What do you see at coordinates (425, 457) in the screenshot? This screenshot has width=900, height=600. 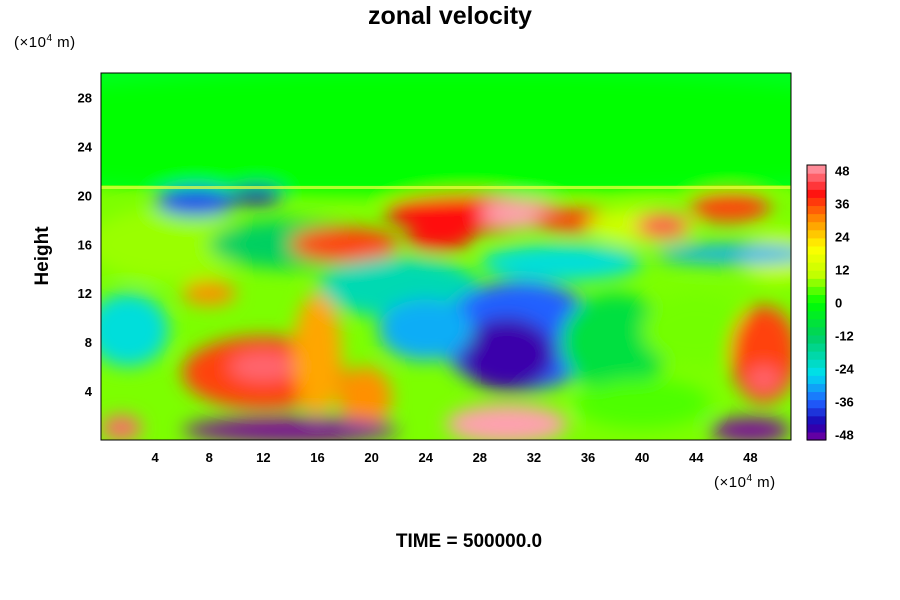 I see `x-tick-label: 24` at bounding box center [425, 457].